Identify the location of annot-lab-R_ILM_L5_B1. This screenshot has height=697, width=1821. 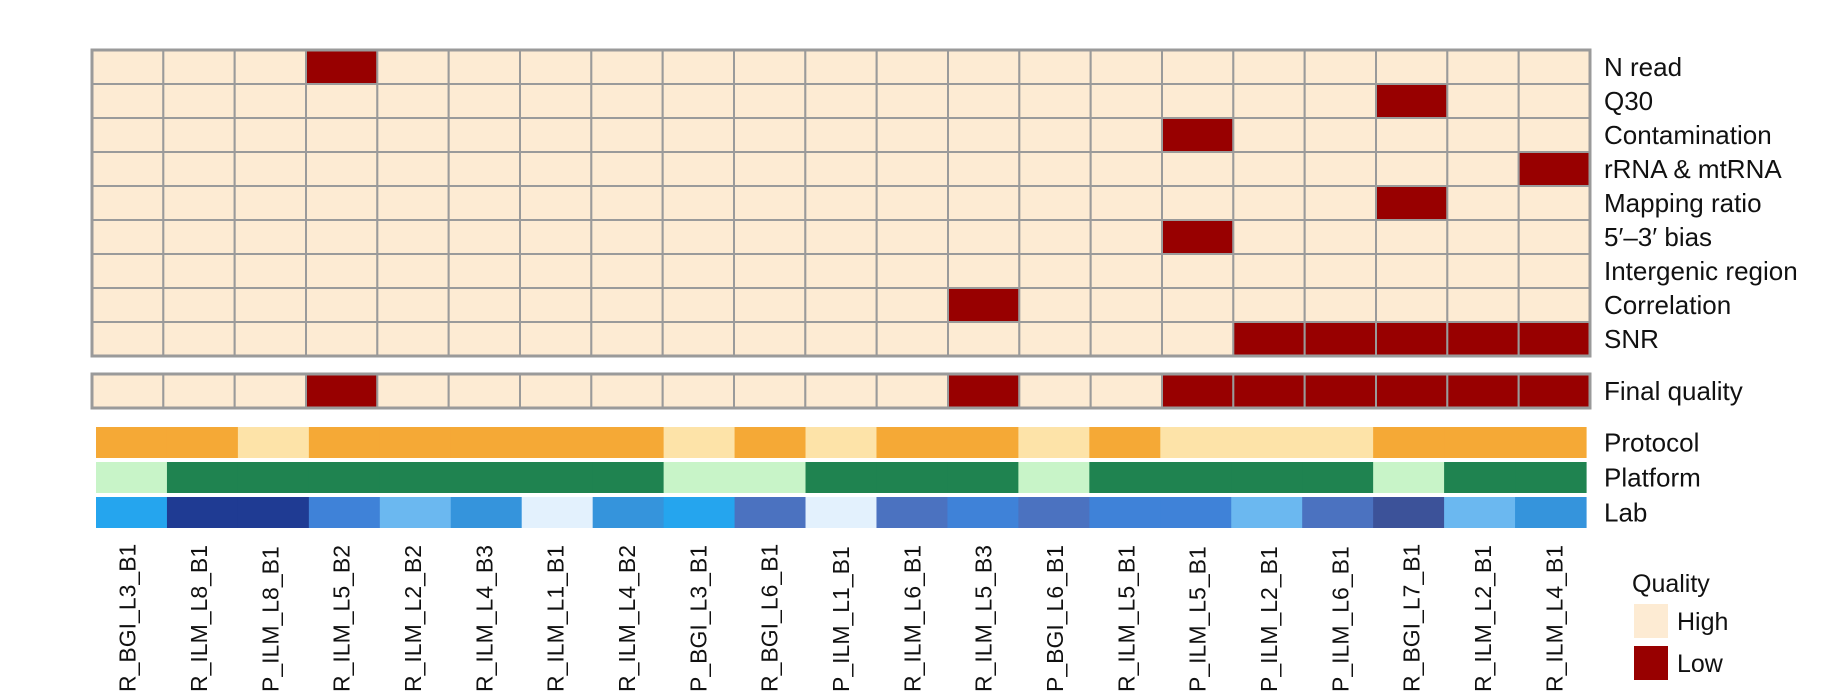
(1125, 512).